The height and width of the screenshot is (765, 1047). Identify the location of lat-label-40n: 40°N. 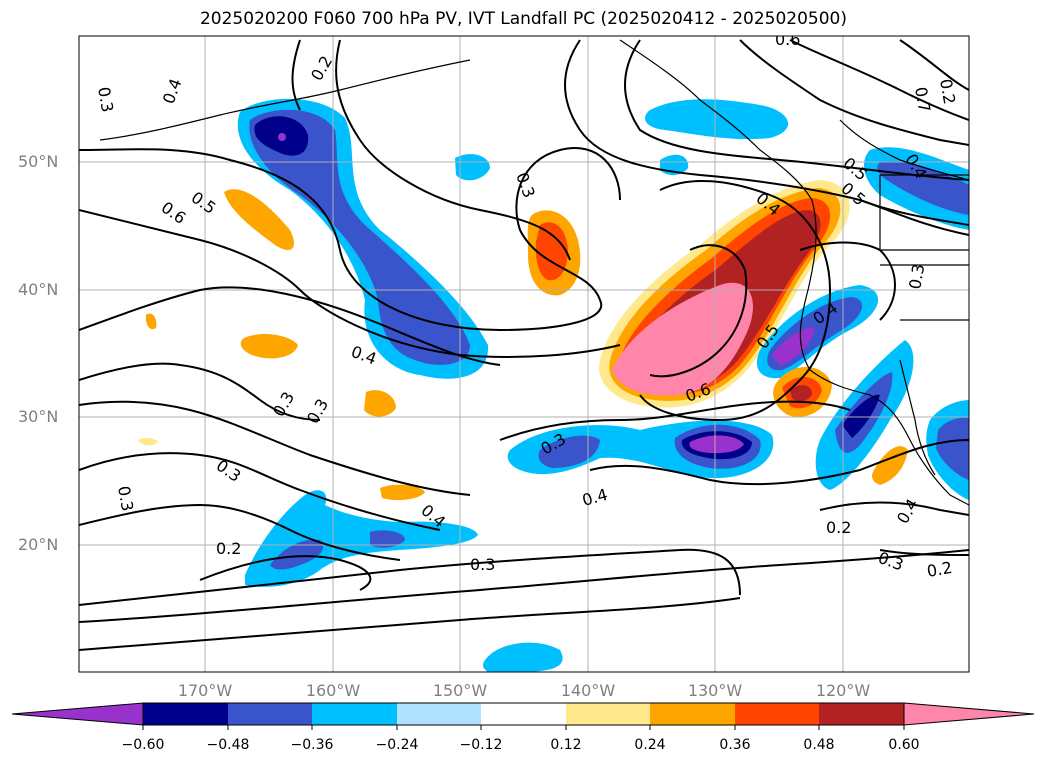
(38, 289).